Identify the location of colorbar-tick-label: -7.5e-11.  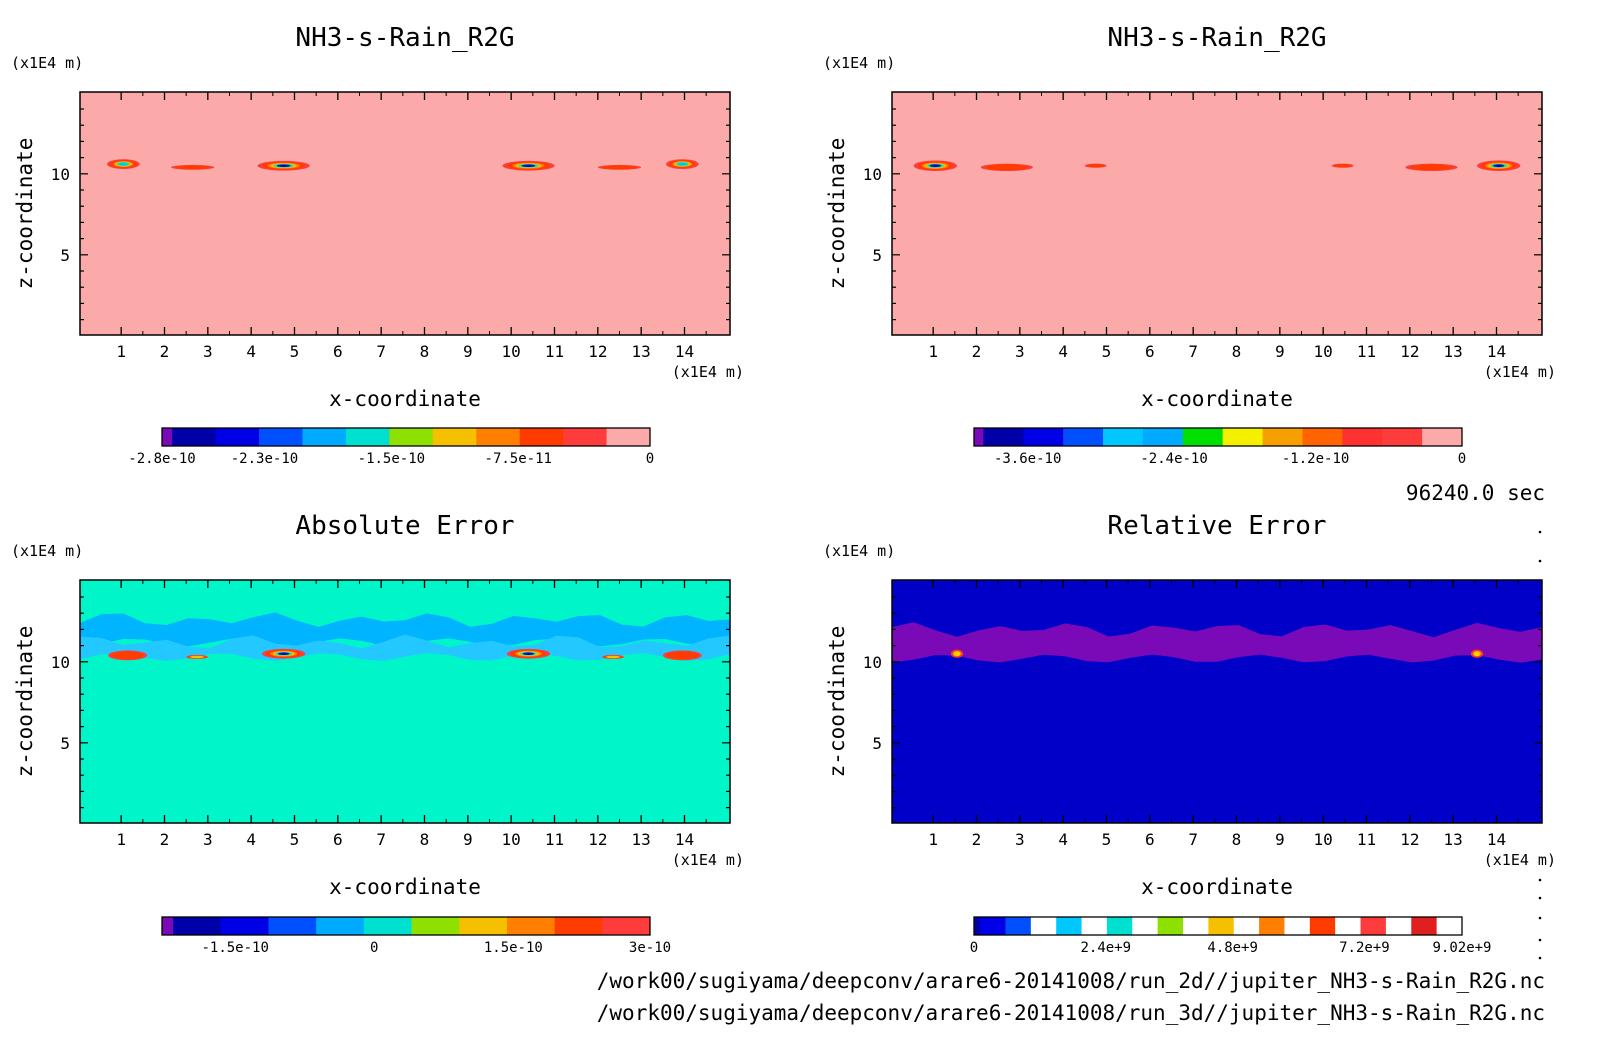
(518, 459).